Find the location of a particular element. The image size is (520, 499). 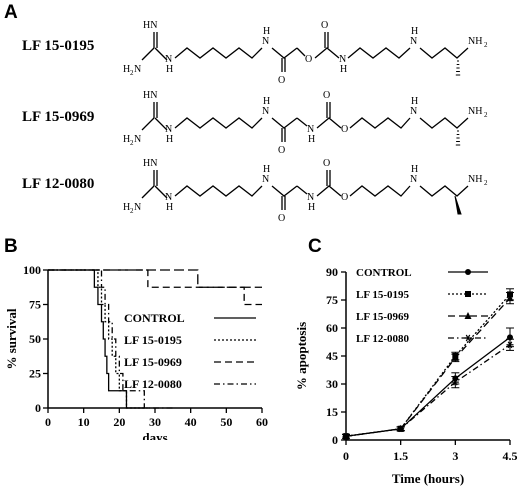

y-tick-label: 90 is located at coordinates (332, 272).